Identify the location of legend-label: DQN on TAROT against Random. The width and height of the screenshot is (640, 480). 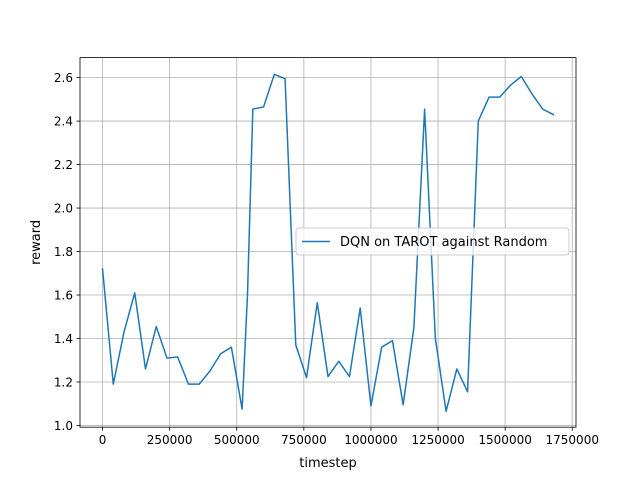
(443, 242).